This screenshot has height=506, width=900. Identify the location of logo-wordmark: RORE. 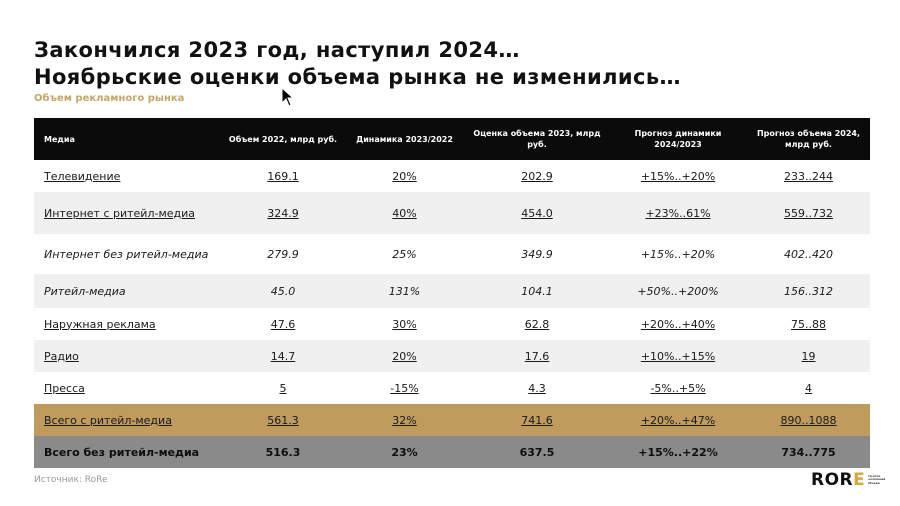
(838, 480).